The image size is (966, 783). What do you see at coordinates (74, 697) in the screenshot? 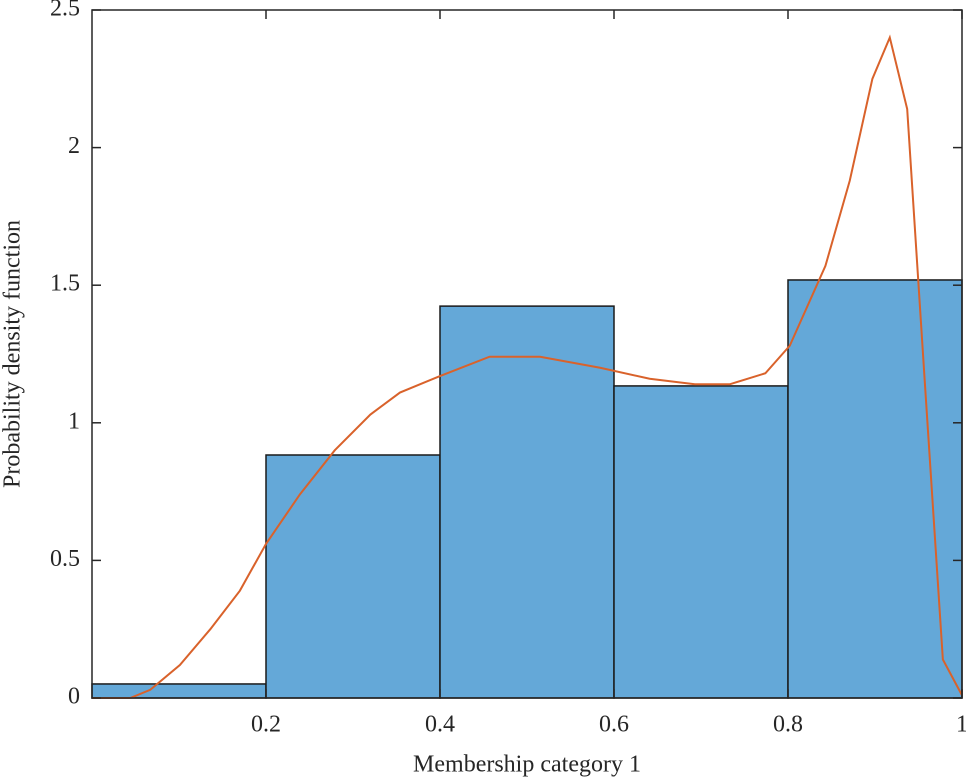
I see `y-tick-label: 0` at bounding box center [74, 697].